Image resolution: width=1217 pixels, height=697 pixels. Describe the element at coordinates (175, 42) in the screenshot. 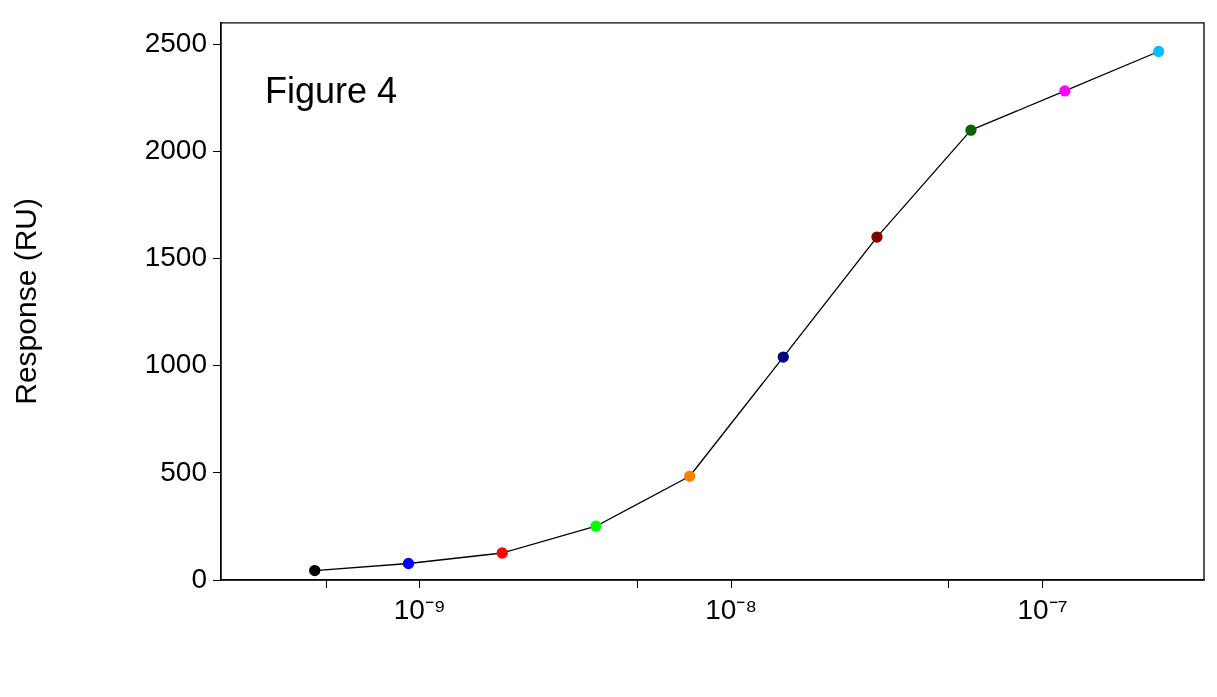

I see `y-tick-label: 2500` at that location.